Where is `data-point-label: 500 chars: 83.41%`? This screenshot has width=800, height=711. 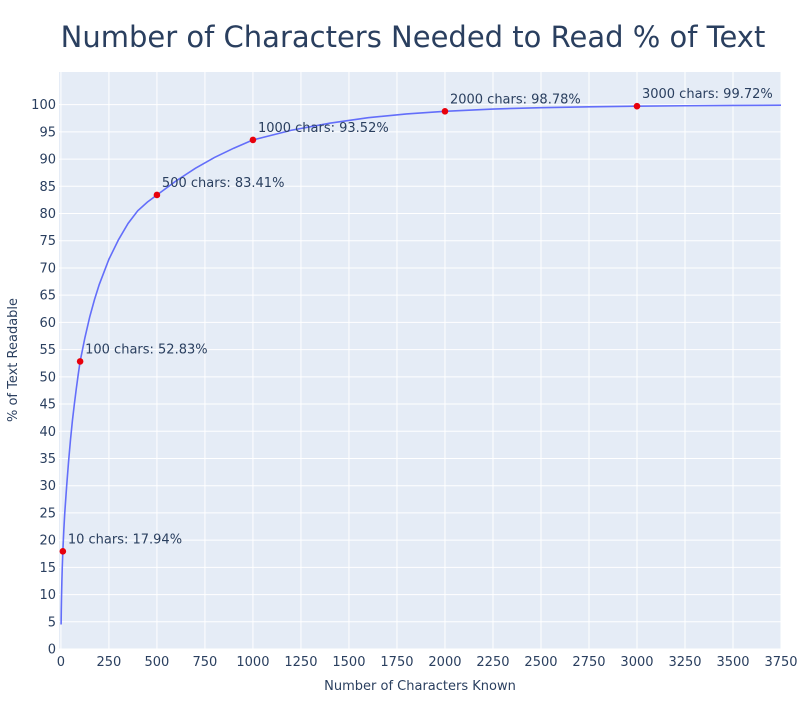
data-point-label: 500 chars: 83.41% is located at coordinates (223, 183).